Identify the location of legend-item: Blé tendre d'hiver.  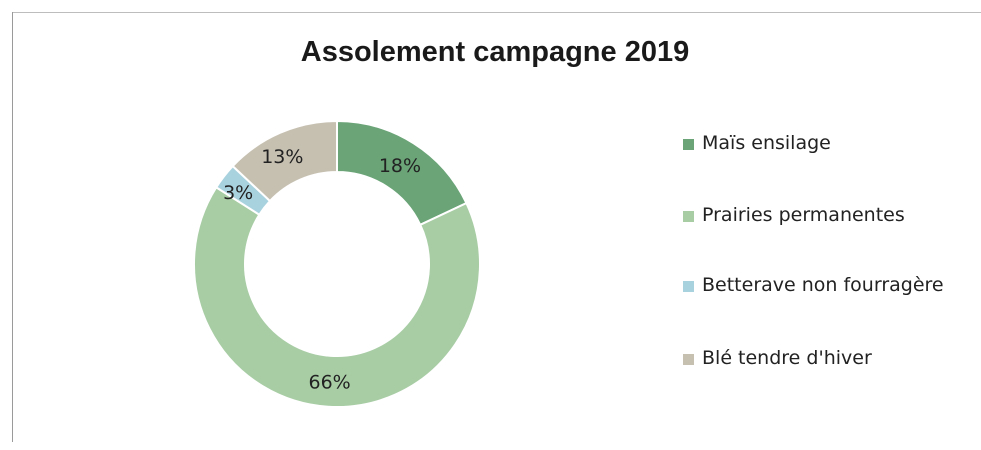
(827, 358).